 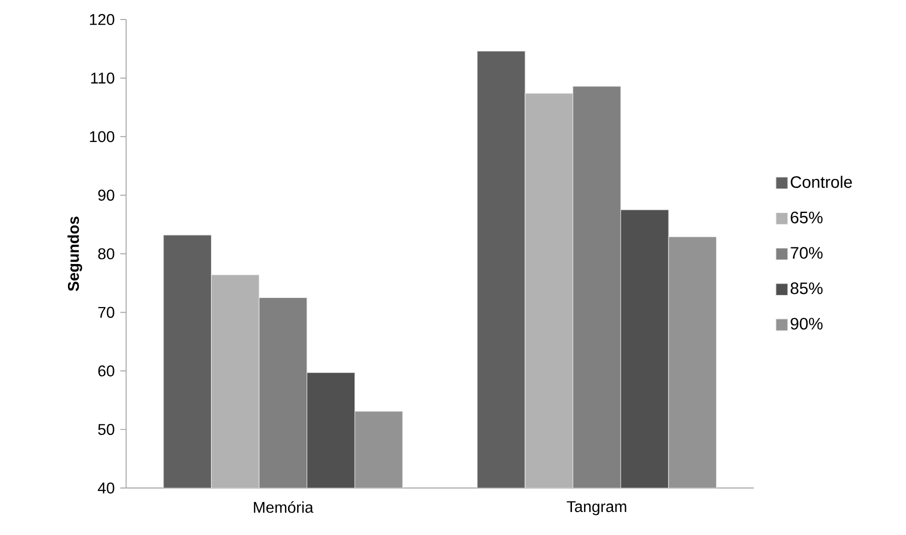 I want to click on y-tick-label: 70, so click(x=106, y=312).